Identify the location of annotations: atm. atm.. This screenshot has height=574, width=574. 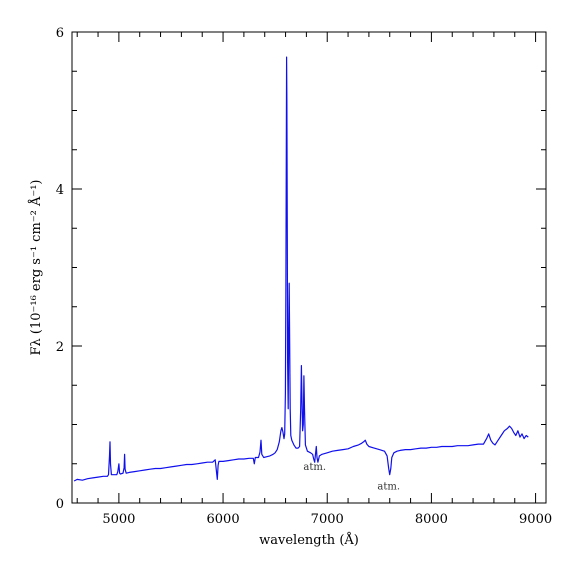
(351, 477).